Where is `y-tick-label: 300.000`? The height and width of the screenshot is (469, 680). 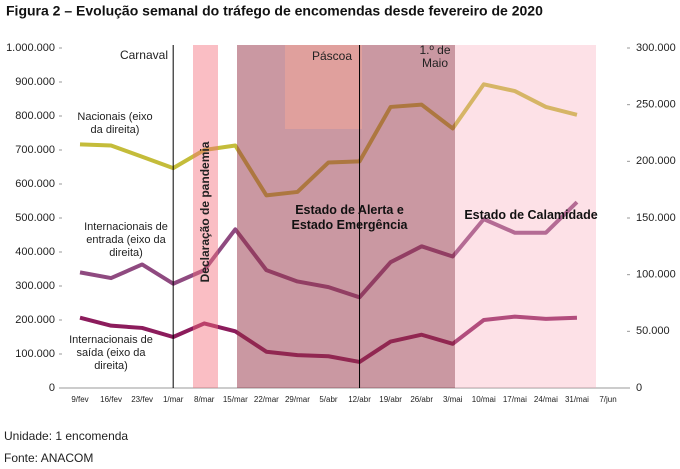
y-tick-label: 300.000 is located at coordinates (35, 286).